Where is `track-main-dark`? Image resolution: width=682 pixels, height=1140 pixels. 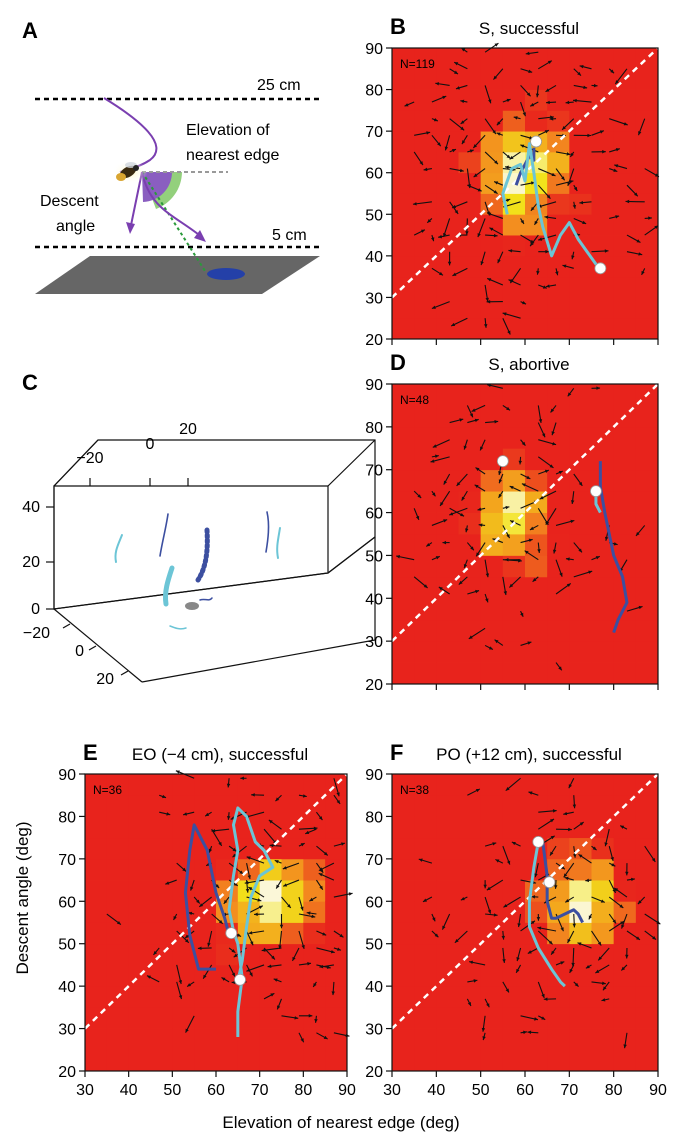
track-main-dark is located at coordinates (202, 555).